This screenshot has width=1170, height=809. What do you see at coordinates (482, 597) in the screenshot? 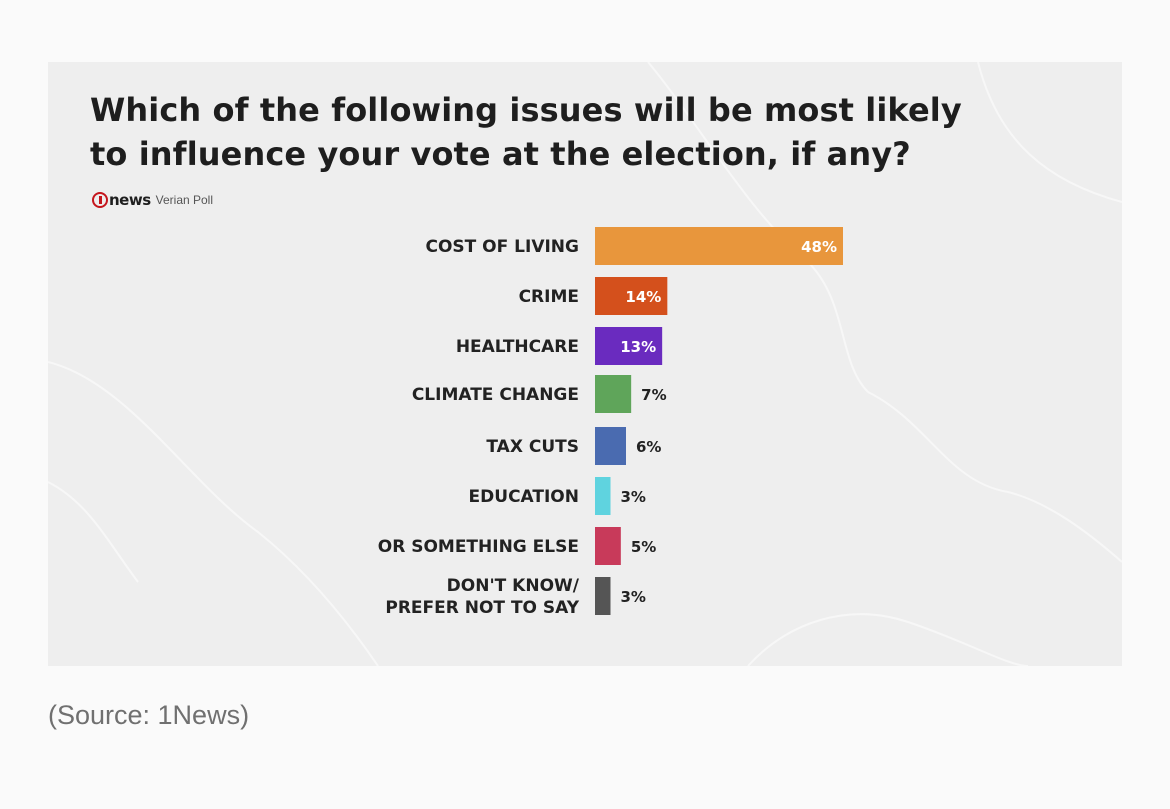
I see `category-label: DON'T KNOW/PREFER NOT TO SAY` at bounding box center [482, 597].